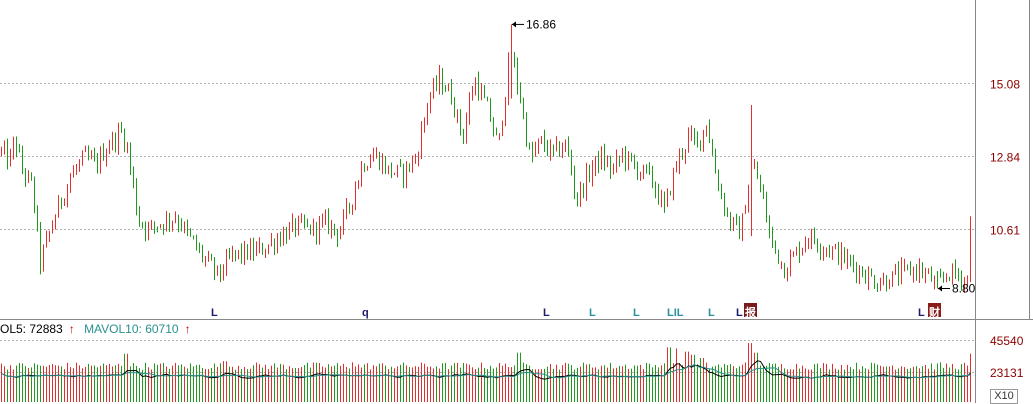 This screenshot has width=1033, height=404. I want to click on event-marker: 报, so click(751, 312).